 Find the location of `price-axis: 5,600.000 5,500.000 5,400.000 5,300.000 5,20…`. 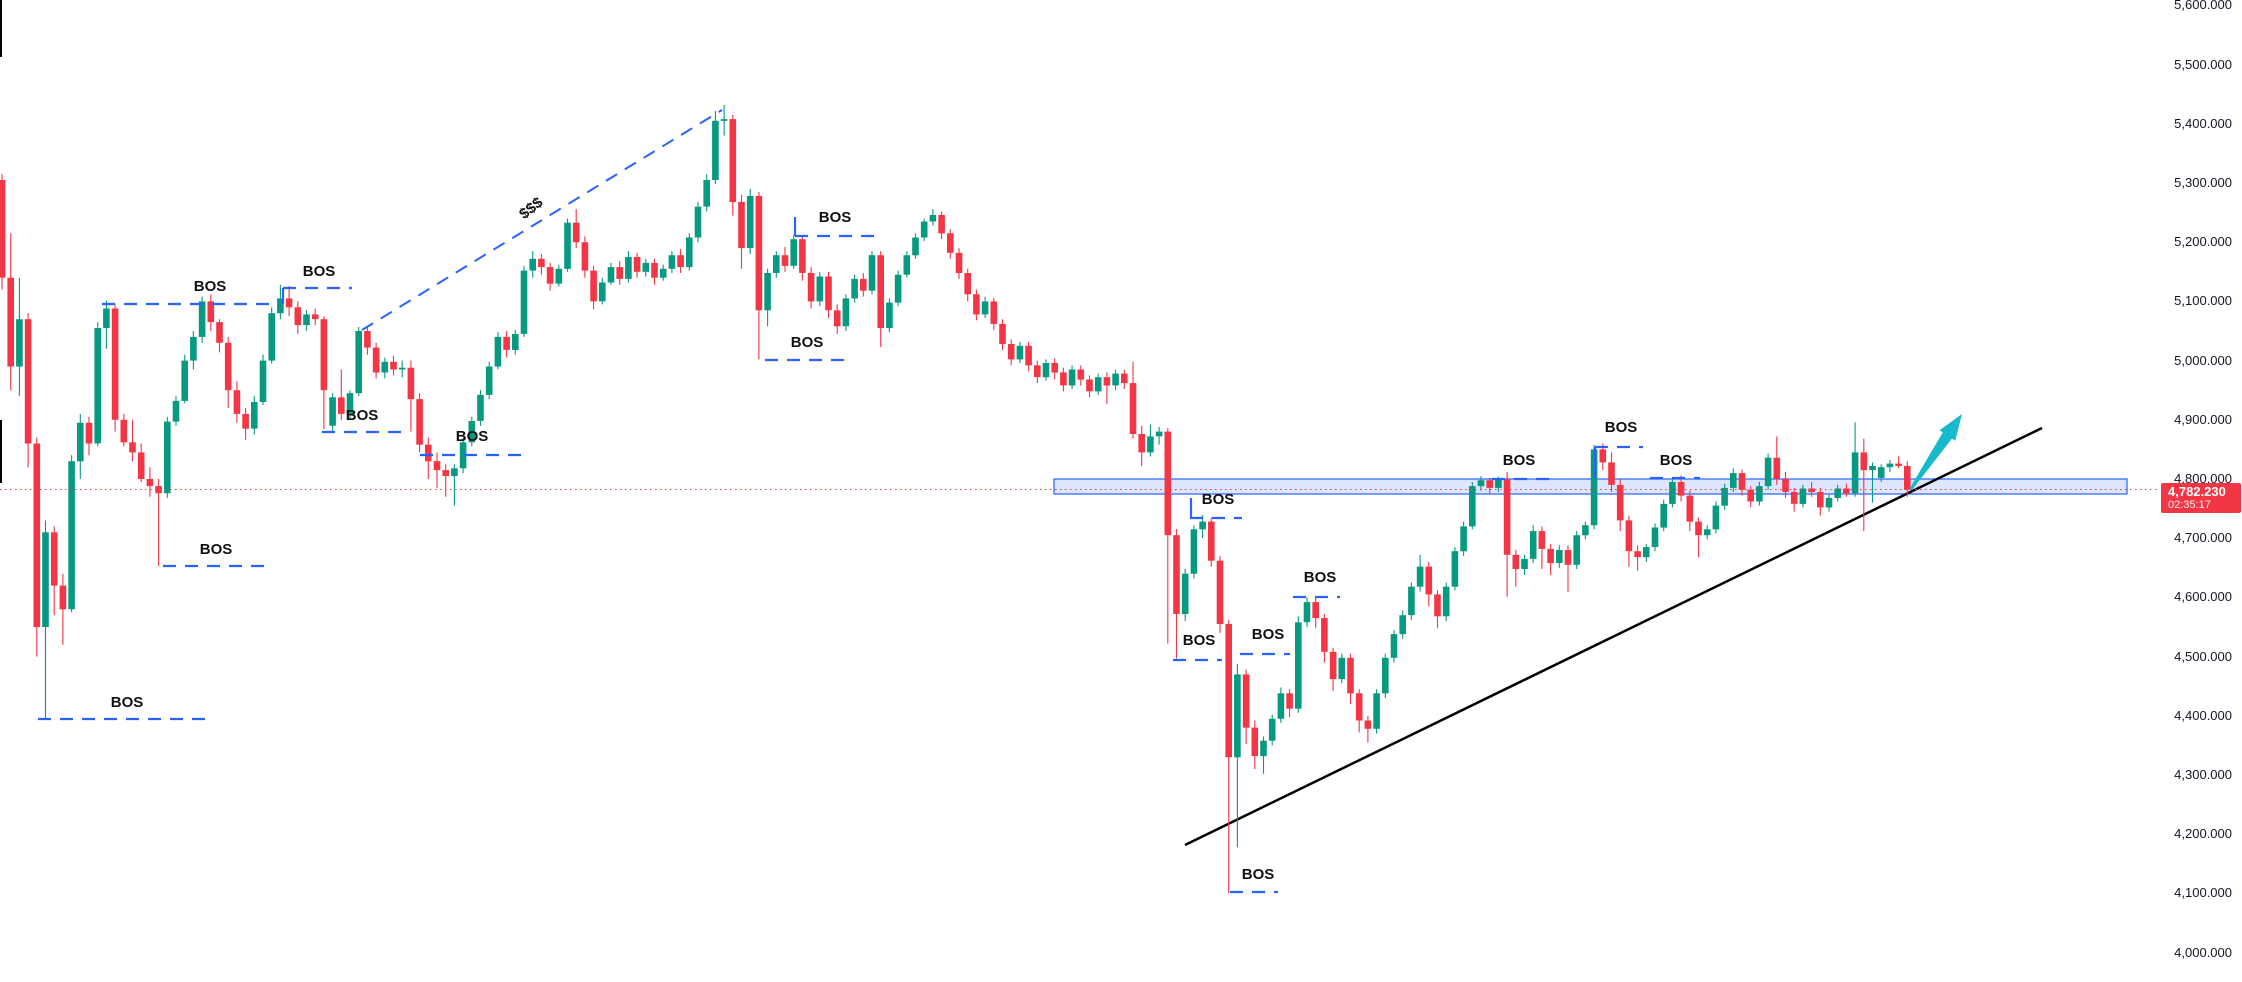

price-axis: 5,600.000 5,500.000 5,400.000 5,300.000 5,20… is located at coordinates (2201, 491).